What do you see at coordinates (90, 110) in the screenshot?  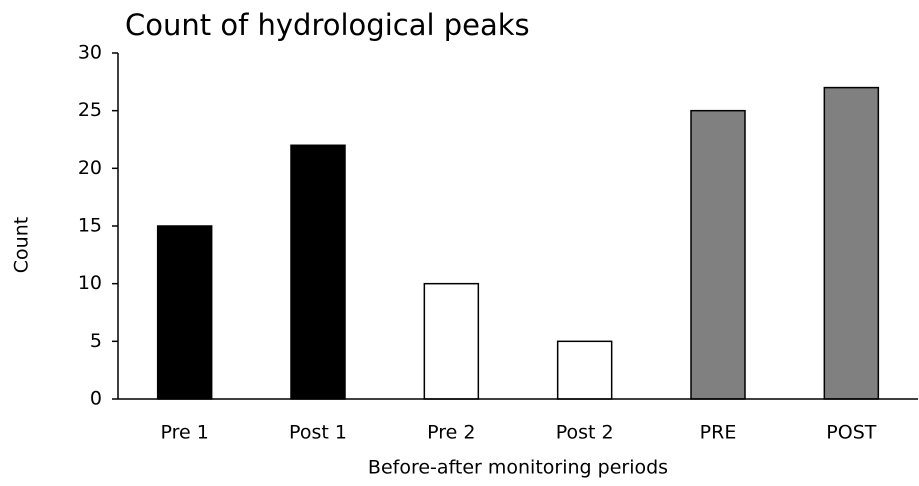 I see `y-tick-label: 25` at bounding box center [90, 110].